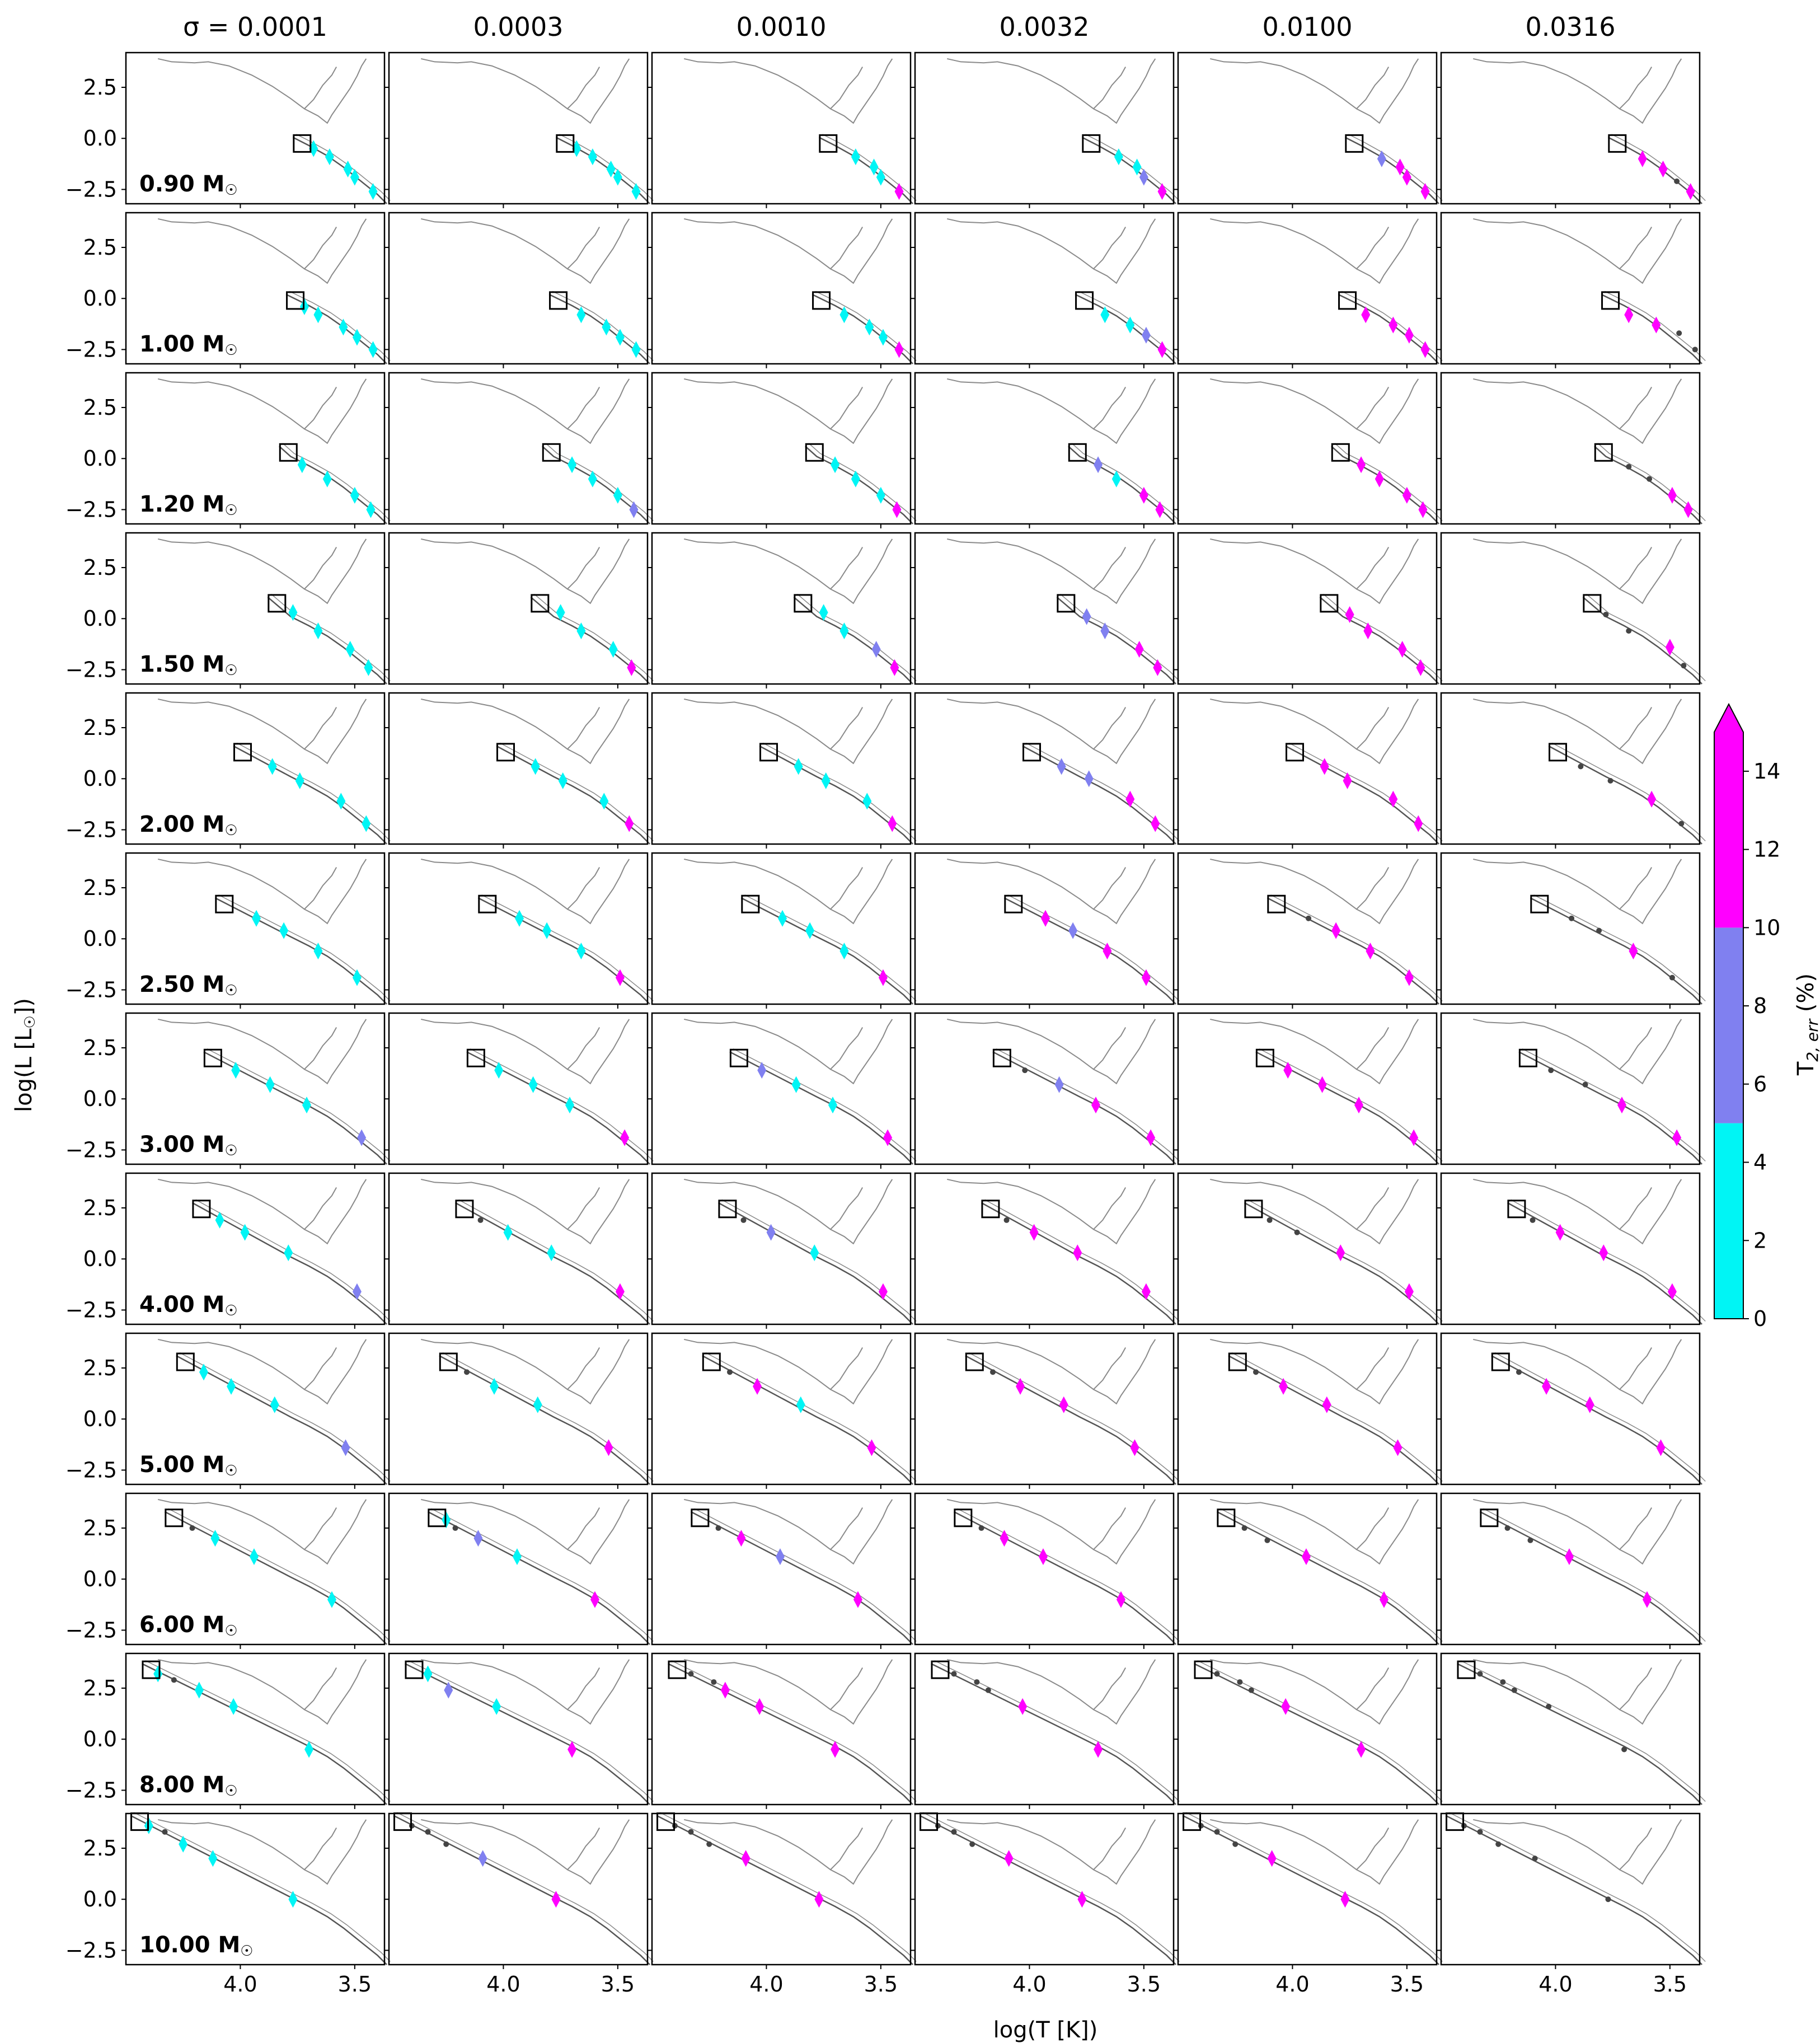 This screenshot has width=1820, height=2043. Describe the element at coordinates (100, 1579) in the screenshot. I see `y-tick-label: 0.0` at that location.